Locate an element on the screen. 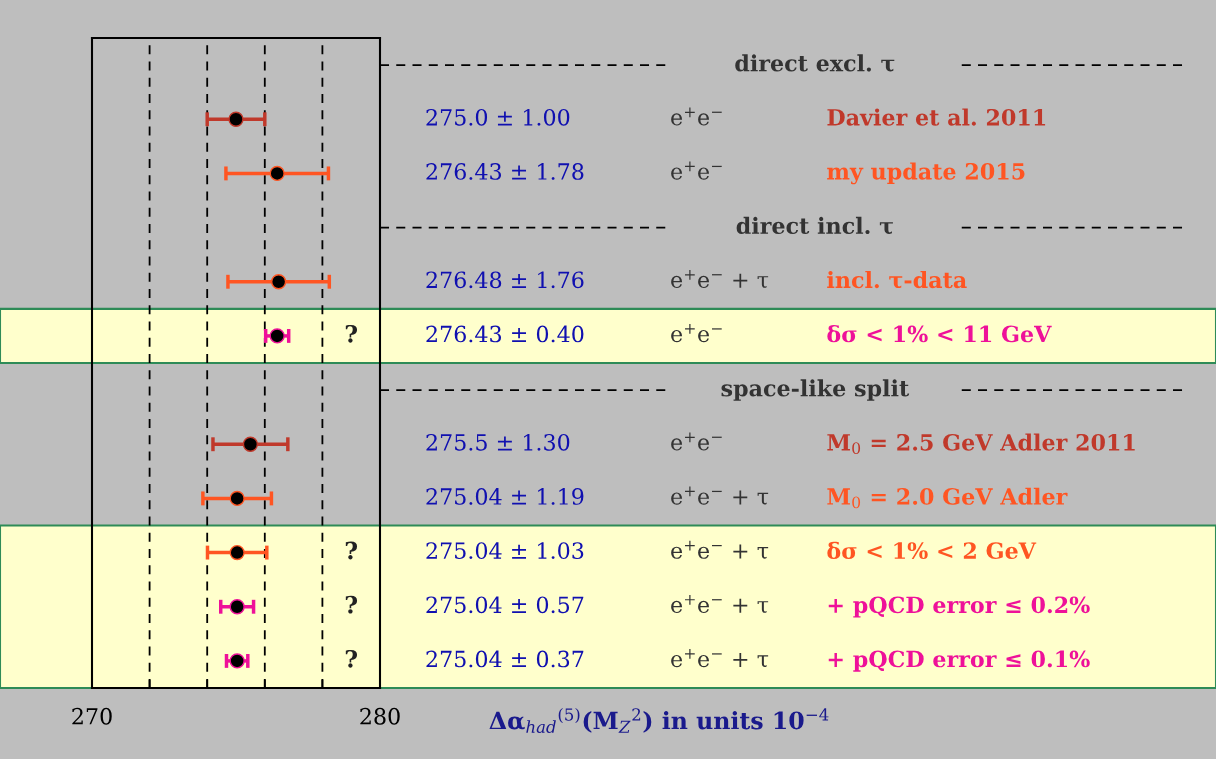  text: M$_{0}$ = 2.5 GeV Adler 2011 is located at coordinates (981, 444).